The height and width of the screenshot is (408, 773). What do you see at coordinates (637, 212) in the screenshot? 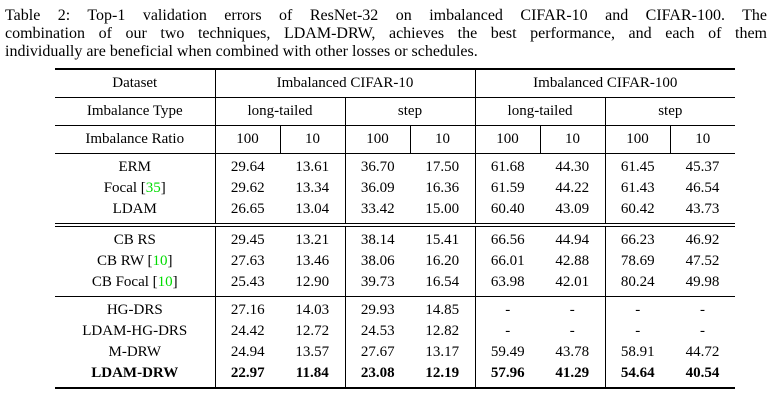
I see `value-cell: 60.42` at bounding box center [637, 212].